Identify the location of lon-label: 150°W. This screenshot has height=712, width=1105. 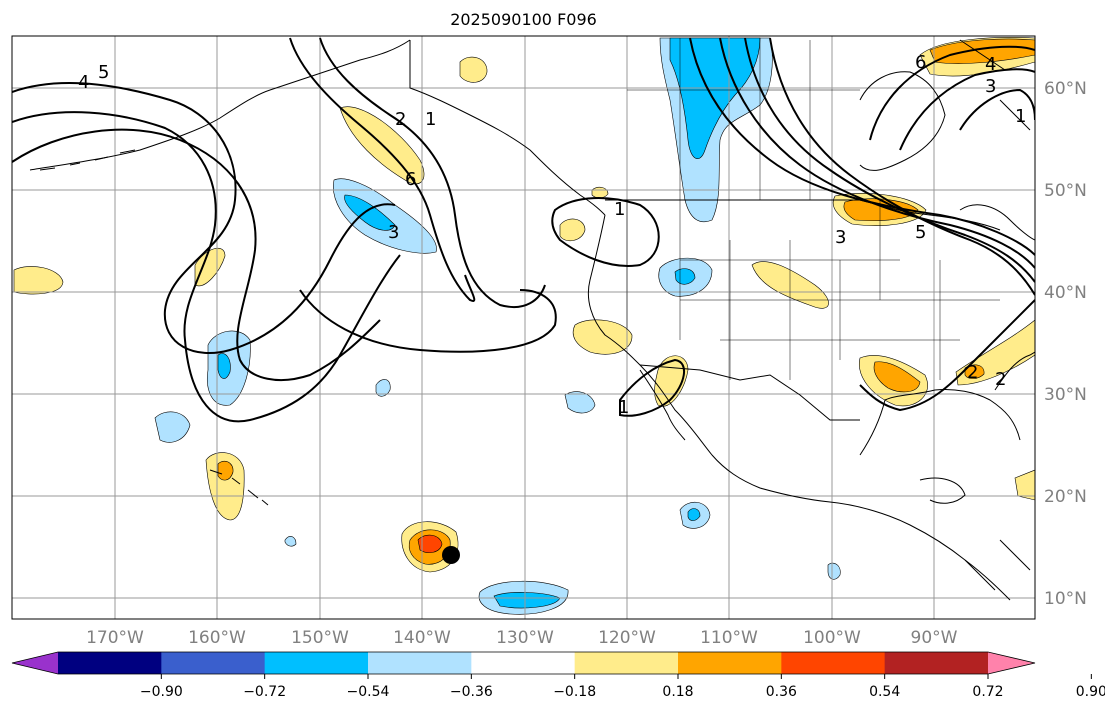
(320, 638).